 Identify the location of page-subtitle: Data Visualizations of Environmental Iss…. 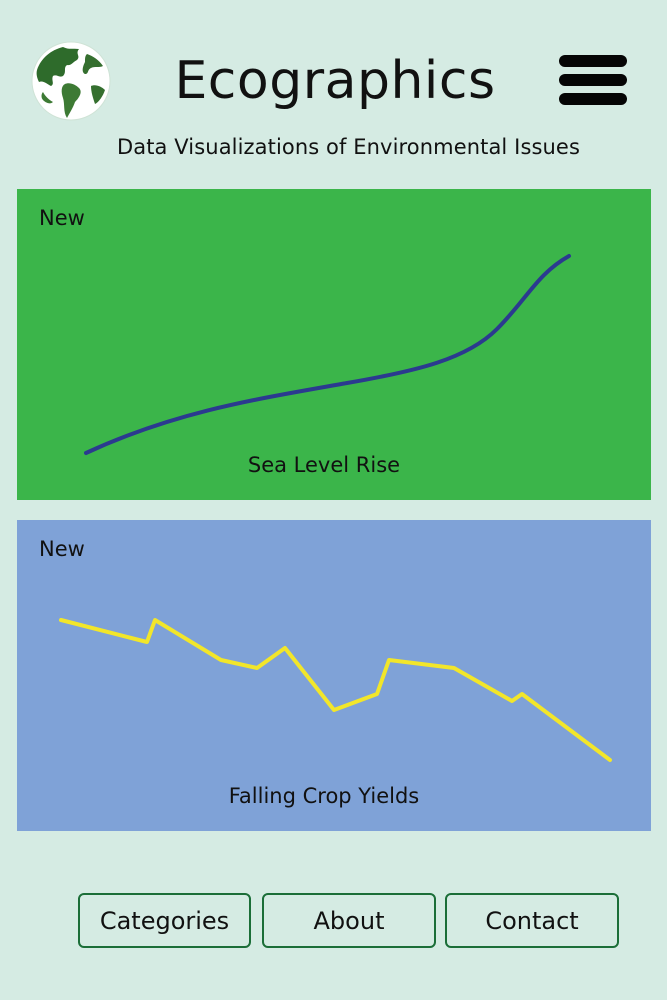
(348, 147).